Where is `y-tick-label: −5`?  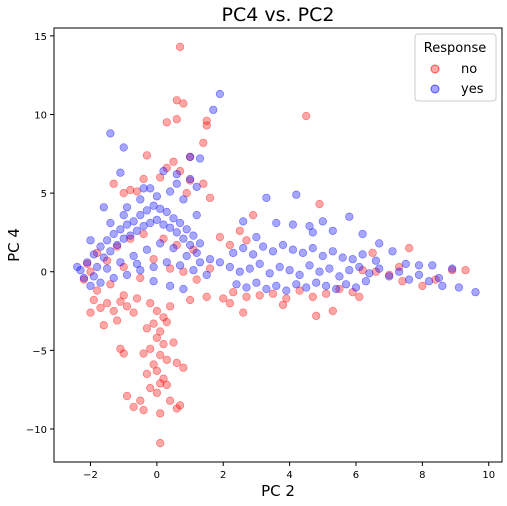 y-tick-label: −5 is located at coordinates (39, 351).